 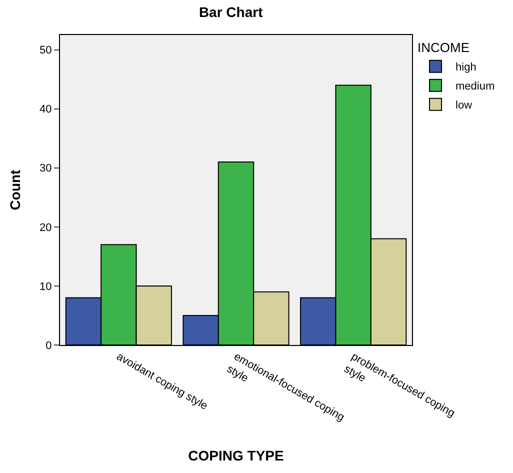 I want to click on legend-label: low, so click(x=464, y=106).